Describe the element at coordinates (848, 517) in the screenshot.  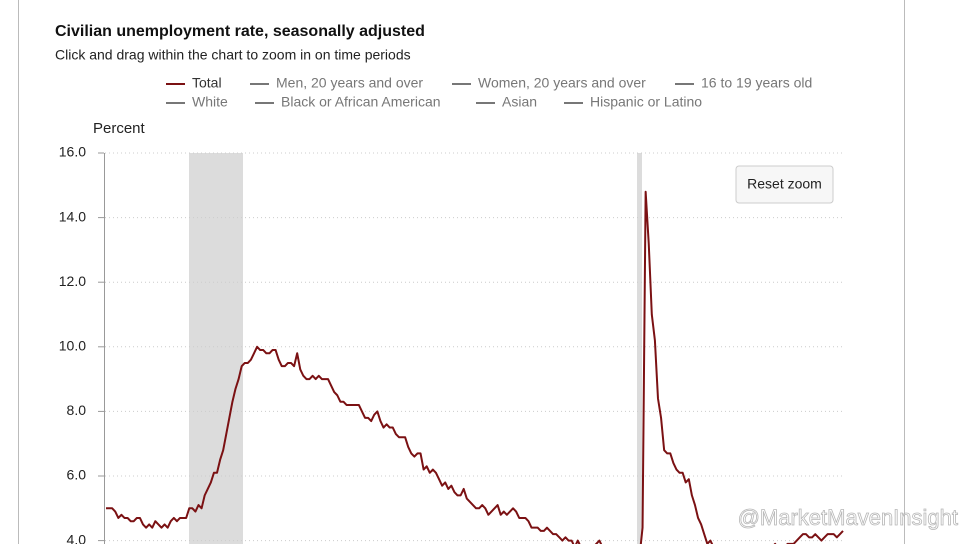
I see `watermark: @MarketMavenInsight` at that location.